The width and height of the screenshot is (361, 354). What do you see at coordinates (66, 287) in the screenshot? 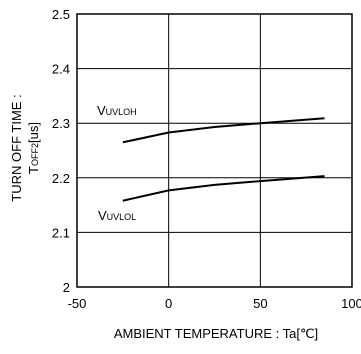
I see `y-tick-label: 2` at bounding box center [66, 287].